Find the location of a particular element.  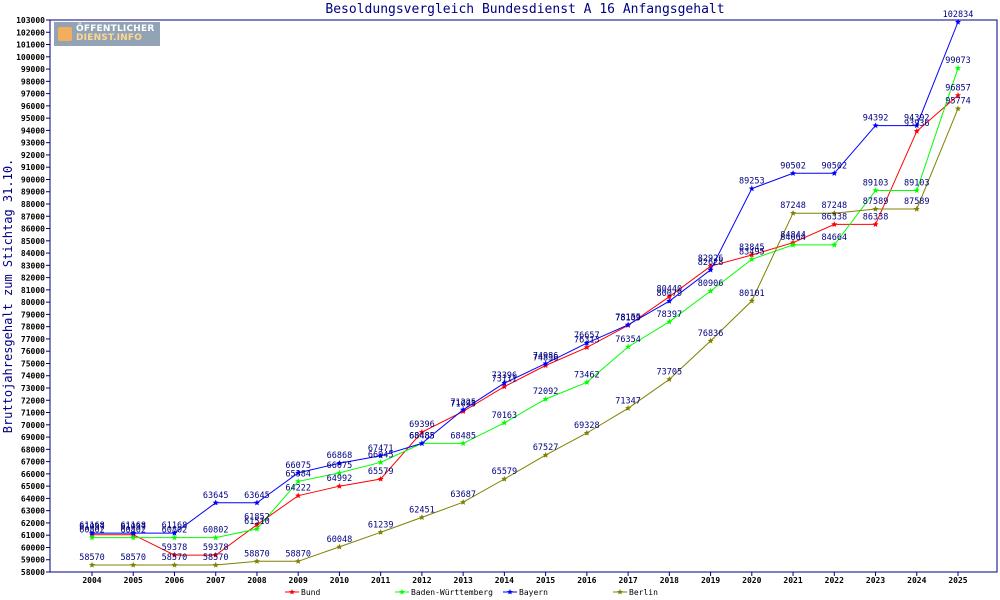

y-tick-label: 100000 is located at coordinates (30, 57).